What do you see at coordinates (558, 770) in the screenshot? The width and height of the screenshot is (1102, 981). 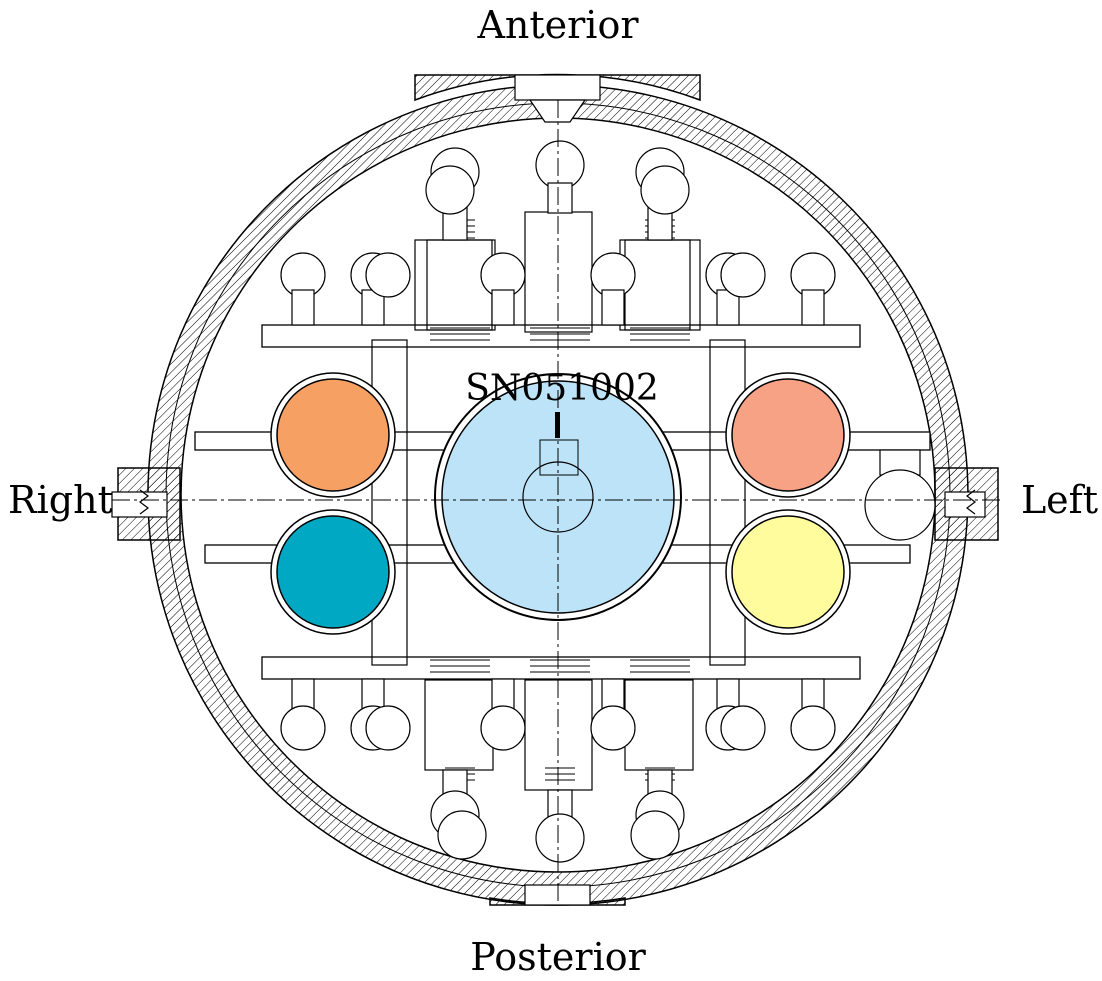 I see `bottom-knobs` at bounding box center [558, 770].